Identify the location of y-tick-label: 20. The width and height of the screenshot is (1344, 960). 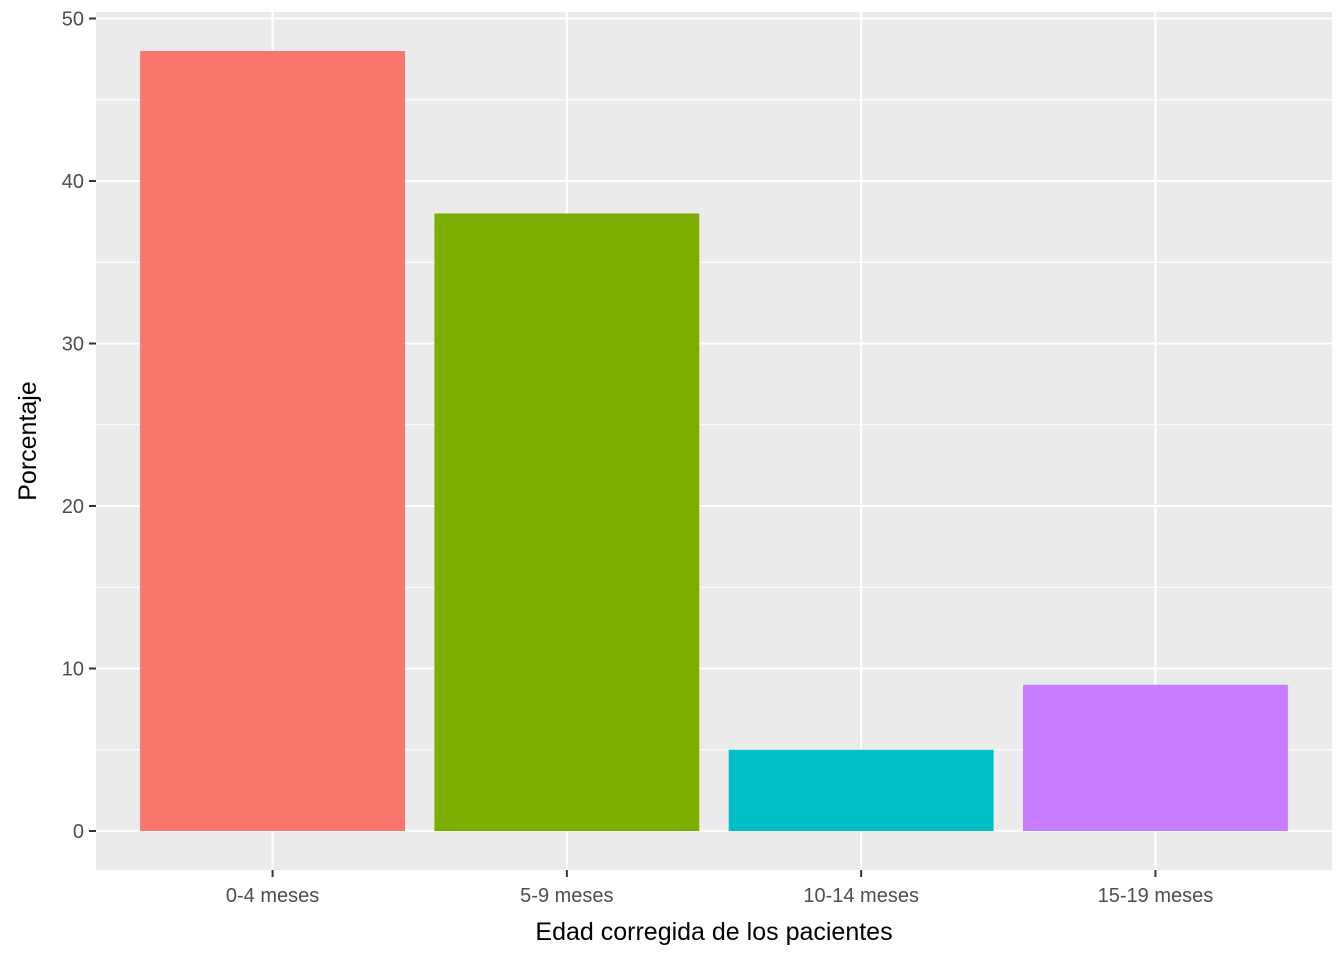
(73, 507).